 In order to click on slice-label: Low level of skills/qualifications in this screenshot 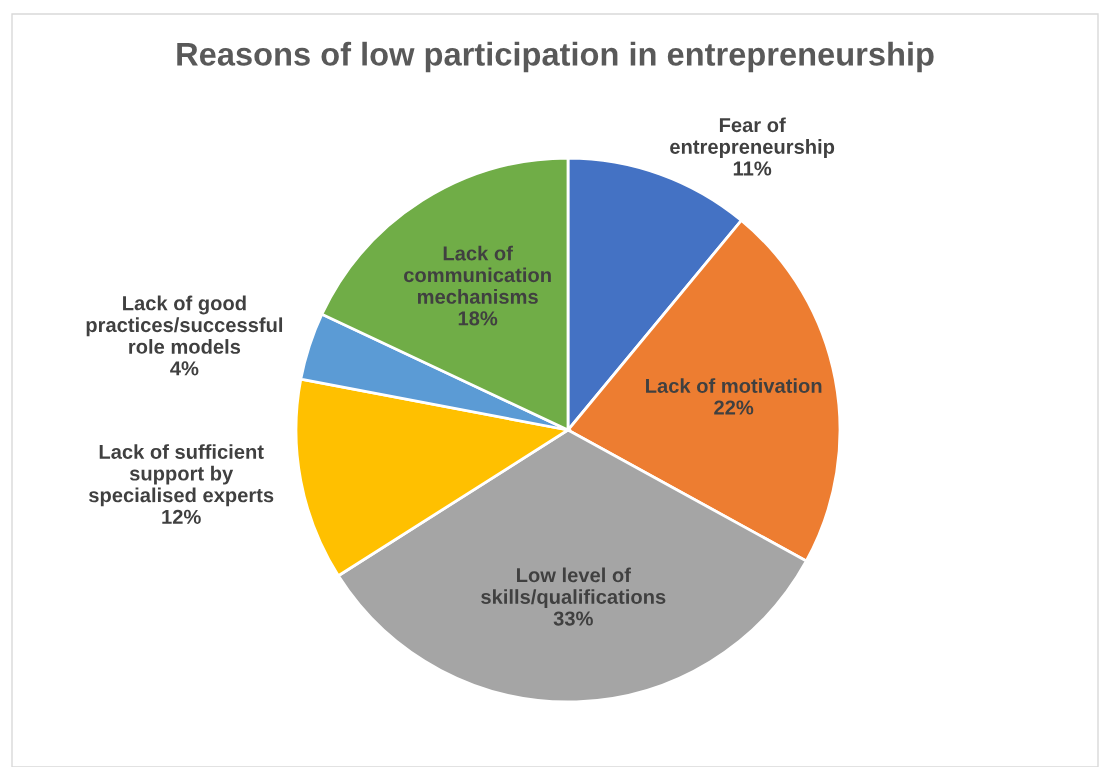, I will do `click(573, 587)`.